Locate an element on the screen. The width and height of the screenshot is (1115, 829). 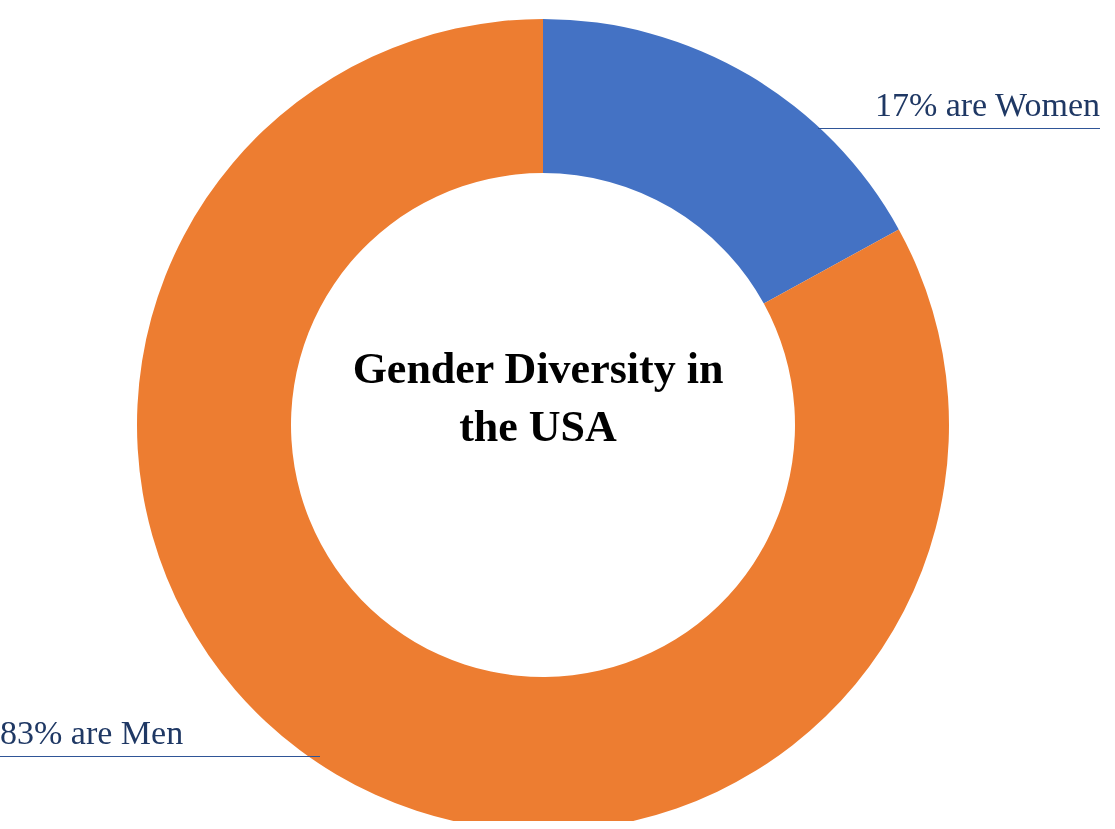
slice-label: 83% are Men is located at coordinates (160, 735).